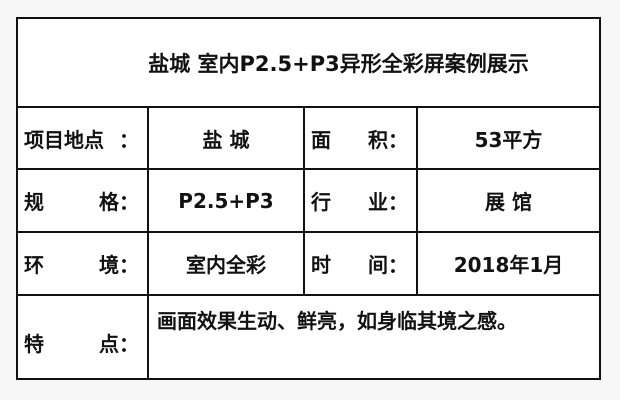 The image size is (620, 400). What do you see at coordinates (34, 343) in the screenshot?
I see `label-text: 特` at bounding box center [34, 343].